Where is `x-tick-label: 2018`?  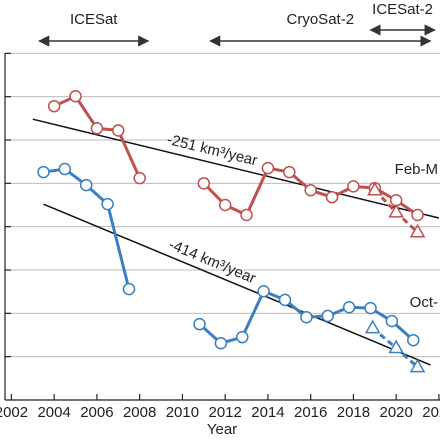 x-tick-label: 2018 is located at coordinates (353, 412).